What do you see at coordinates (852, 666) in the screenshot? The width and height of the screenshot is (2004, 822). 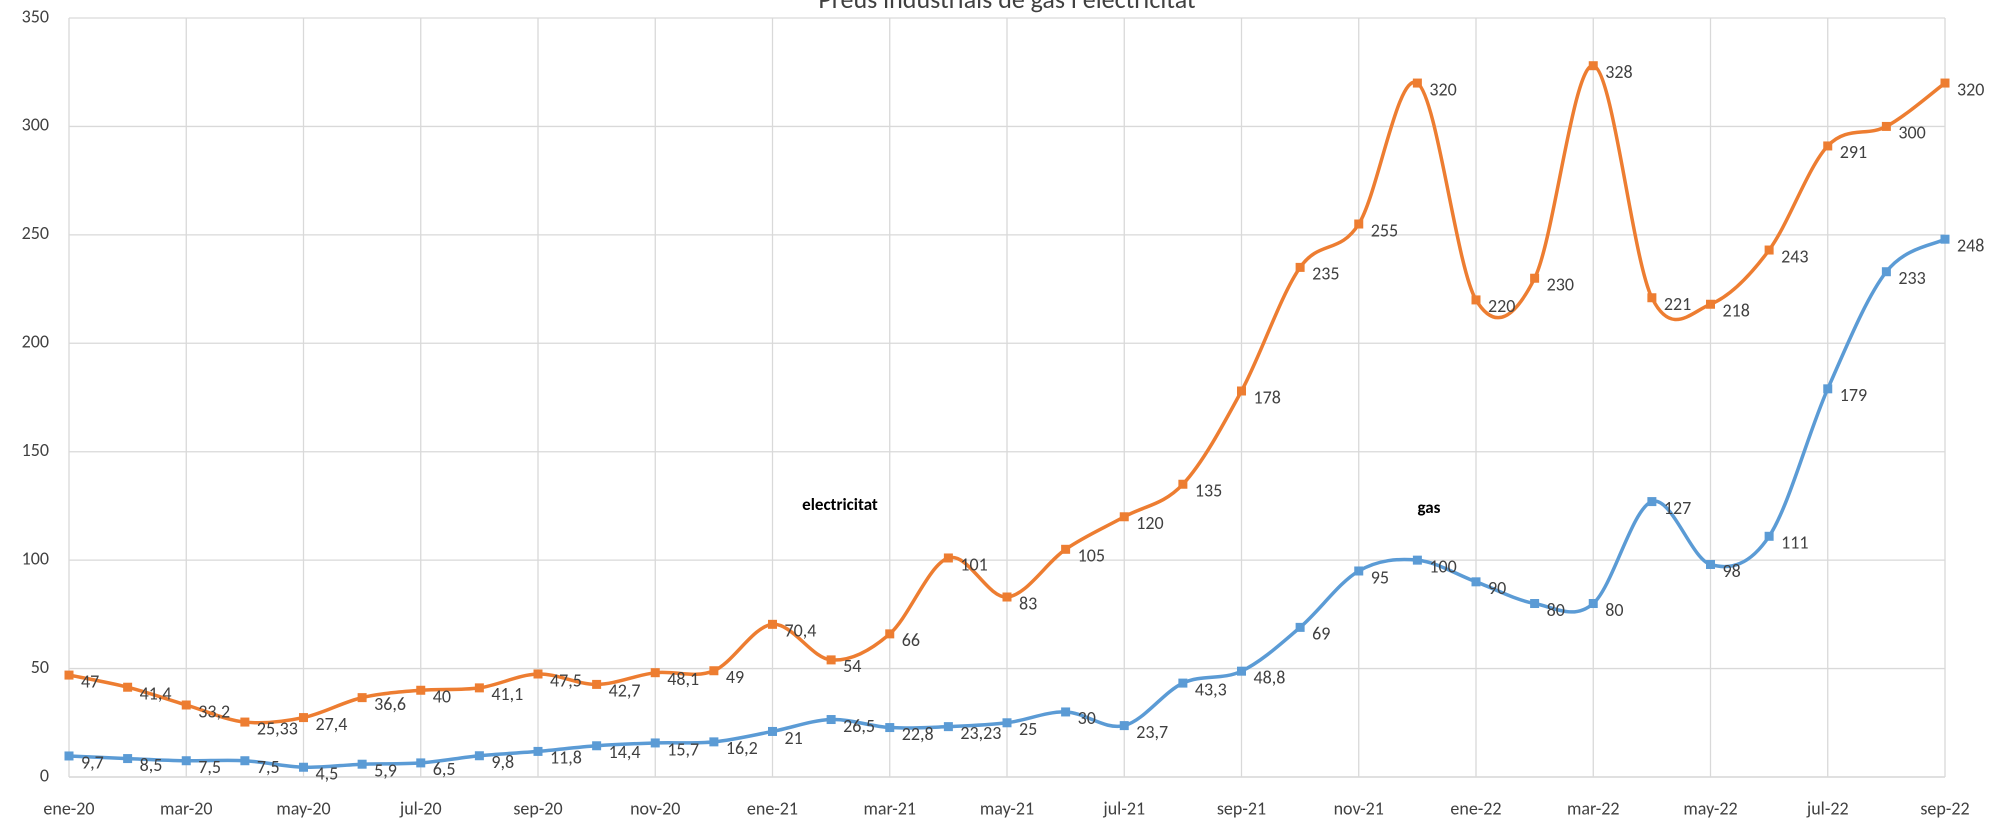 I see `data-label: 54` at bounding box center [852, 666].